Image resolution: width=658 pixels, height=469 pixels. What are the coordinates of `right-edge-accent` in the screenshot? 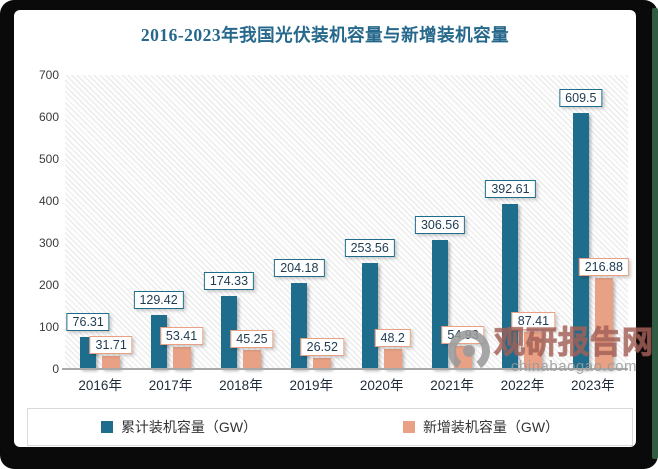 It's located at (655, 233).